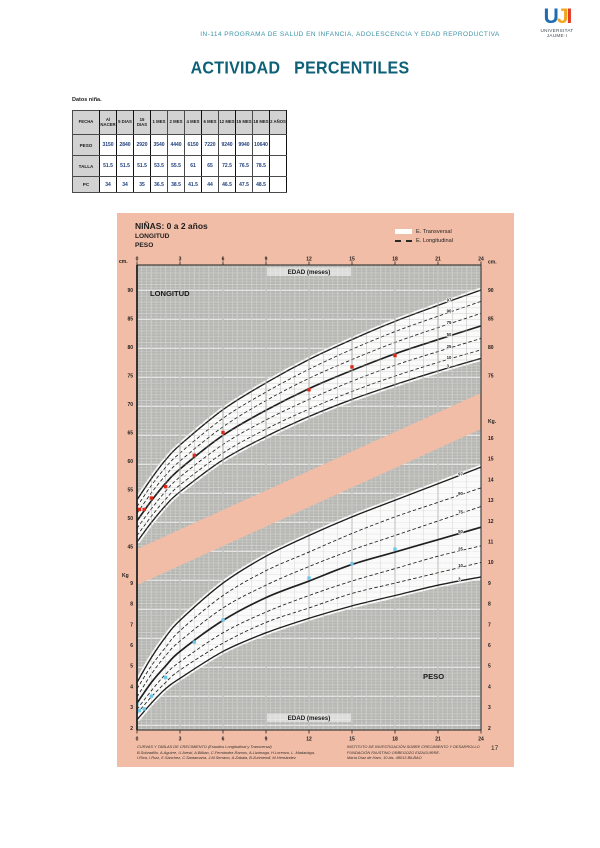 The width and height of the screenshot is (600, 848). I want to click on table-cell: 41.5, so click(193, 184).